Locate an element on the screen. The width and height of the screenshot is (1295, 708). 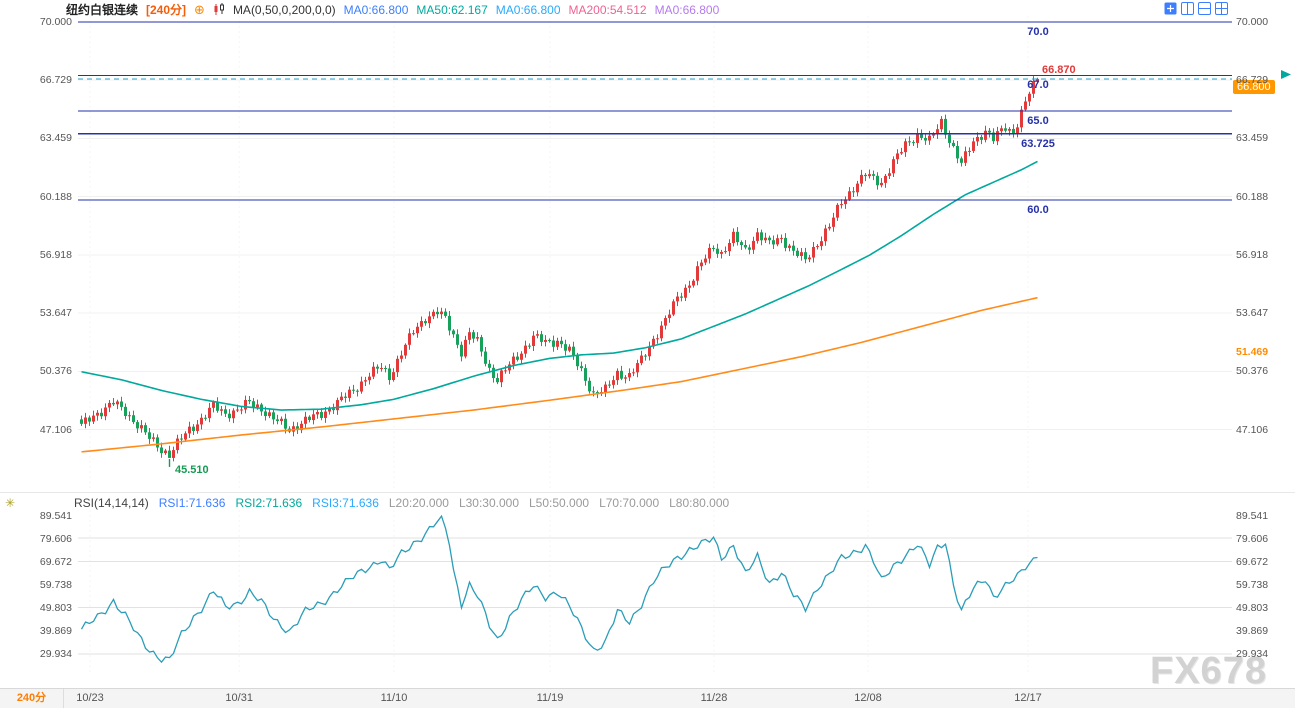
rsi-title: RSI(14,14,14) is located at coordinates (111, 503).